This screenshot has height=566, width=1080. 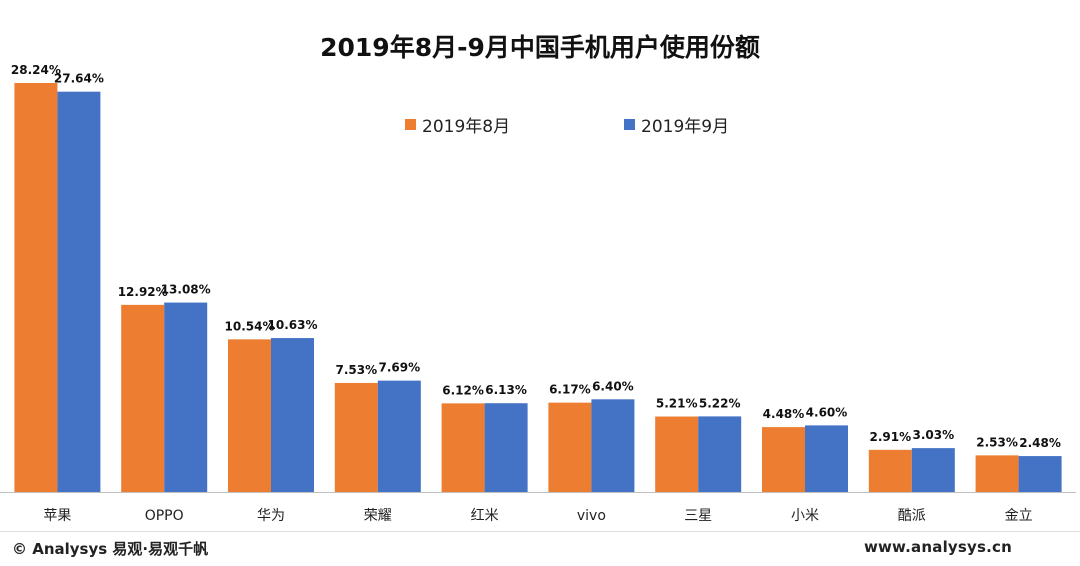 I want to click on data-label-aug: 28.24%, so click(x=36, y=70).